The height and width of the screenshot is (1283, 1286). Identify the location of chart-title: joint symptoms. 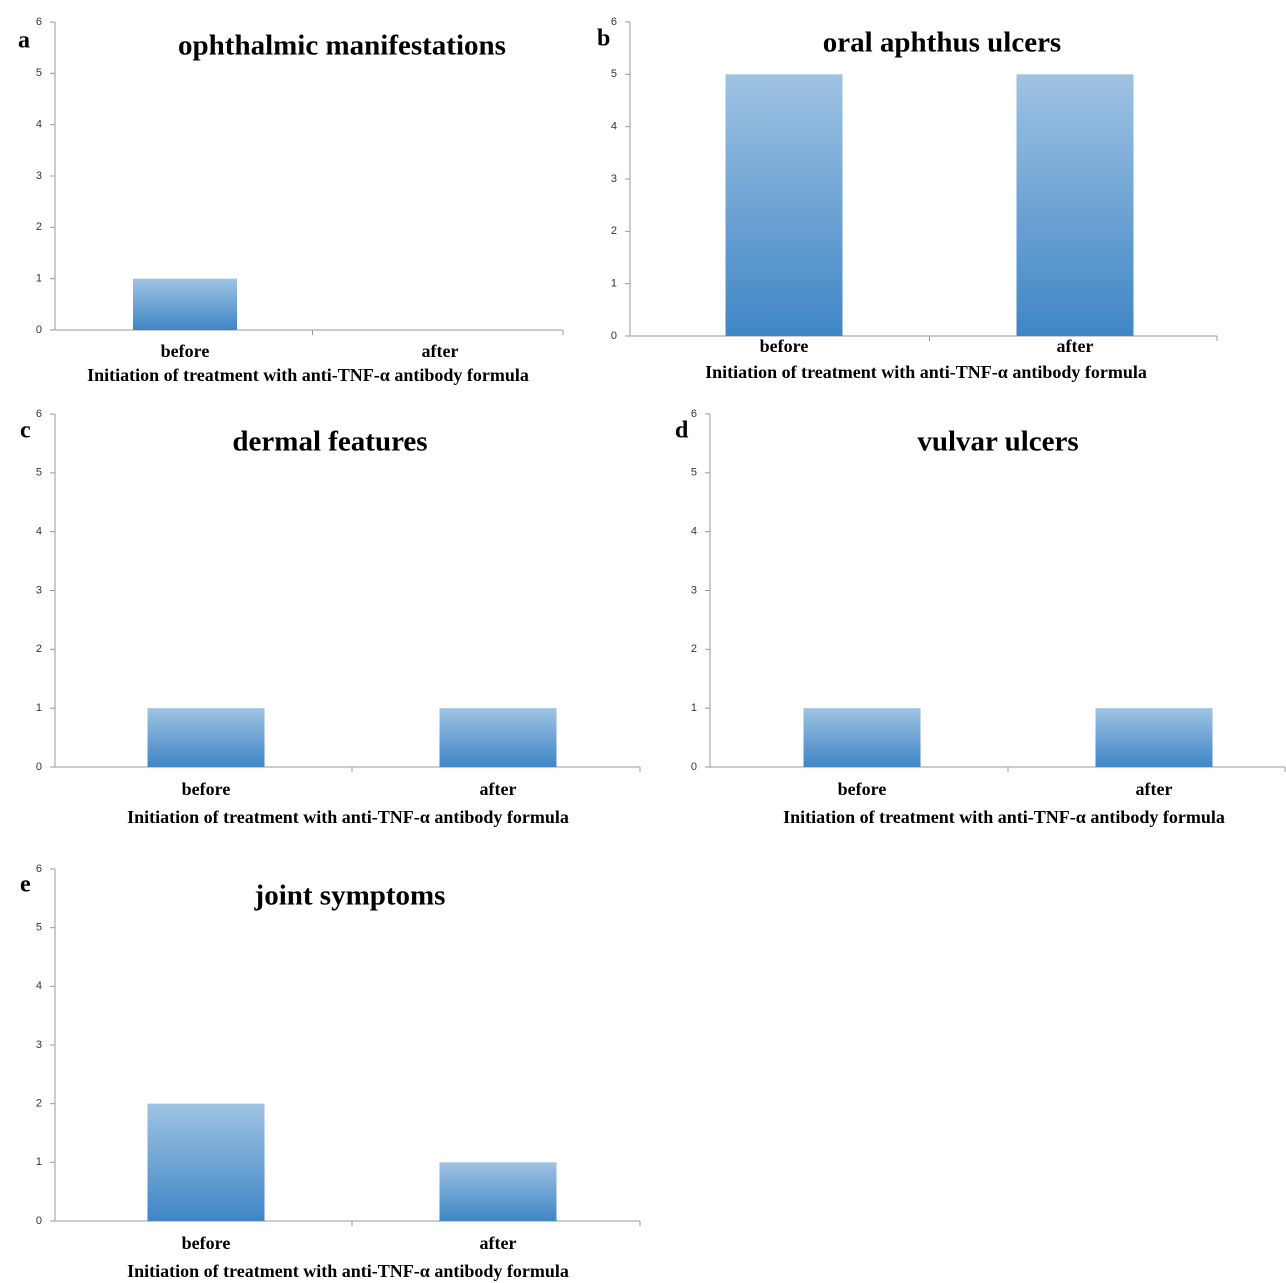
(350, 896).